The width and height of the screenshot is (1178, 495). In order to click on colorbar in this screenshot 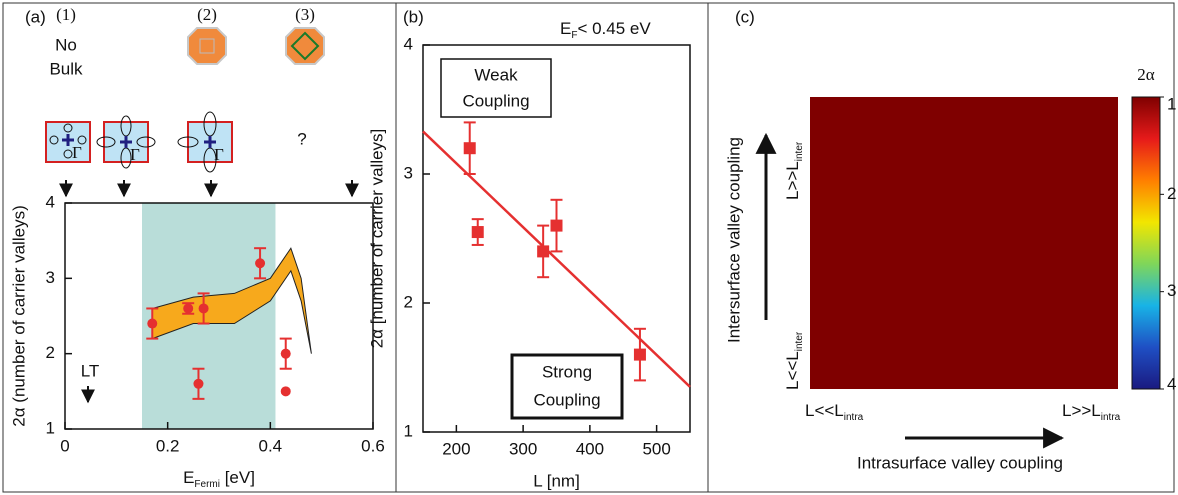, I will do `click(1146, 243)`.